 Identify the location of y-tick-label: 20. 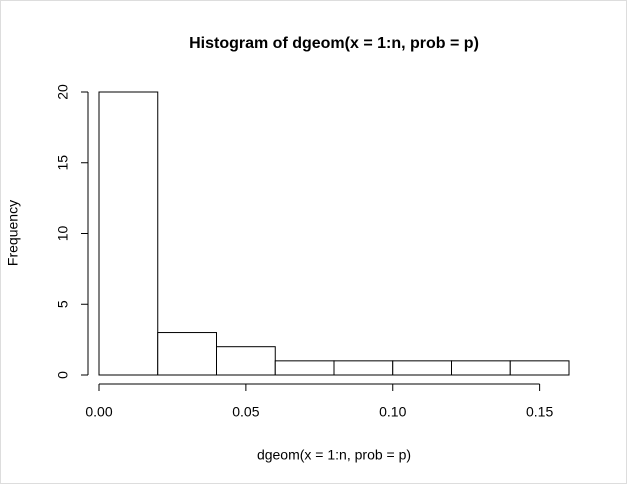
(63, 92).